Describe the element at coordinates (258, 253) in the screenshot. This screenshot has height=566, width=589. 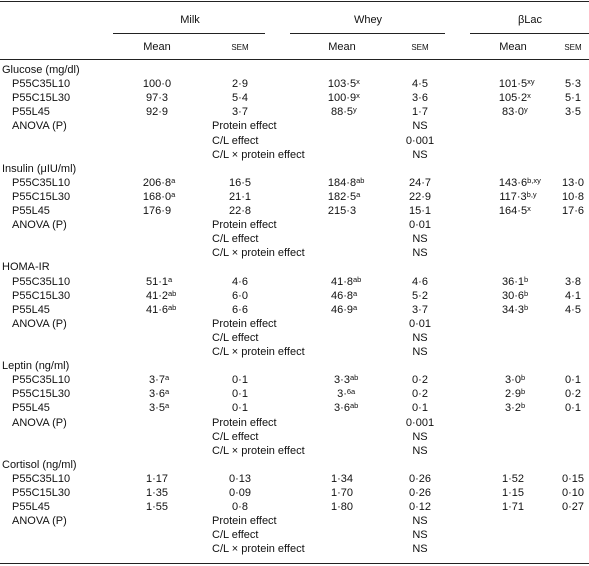
I see `effect-name: C/L × protein effect` at that location.